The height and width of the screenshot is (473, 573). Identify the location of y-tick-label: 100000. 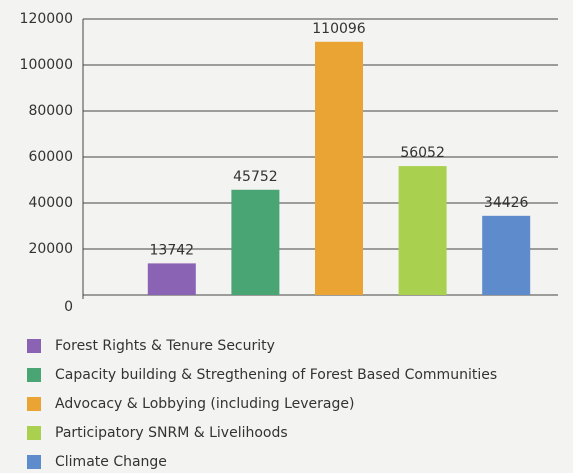
(46, 65).